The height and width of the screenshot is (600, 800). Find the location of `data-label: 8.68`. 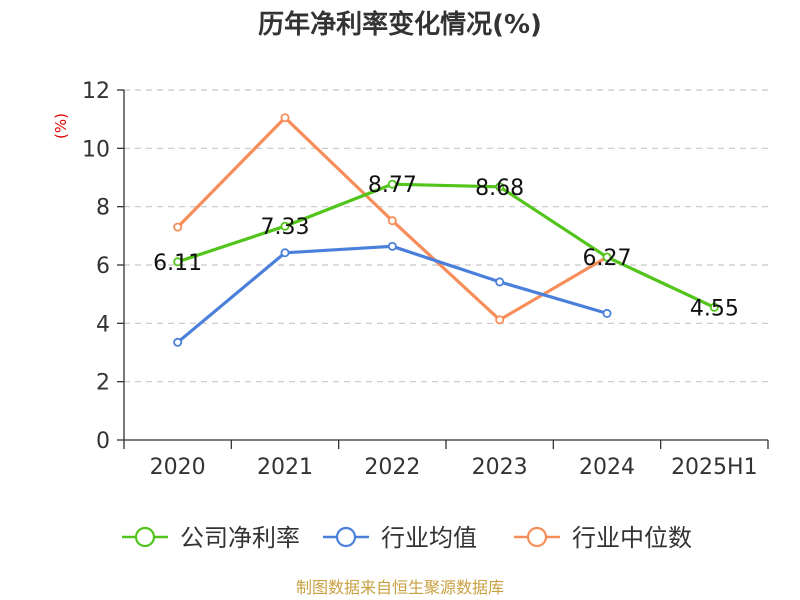

data-label: 8.68 is located at coordinates (499, 188).